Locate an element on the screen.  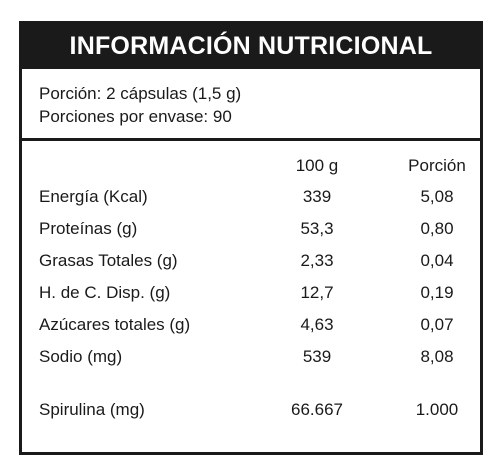
nutrient-value-100g: 53,3 is located at coordinates (317, 228).